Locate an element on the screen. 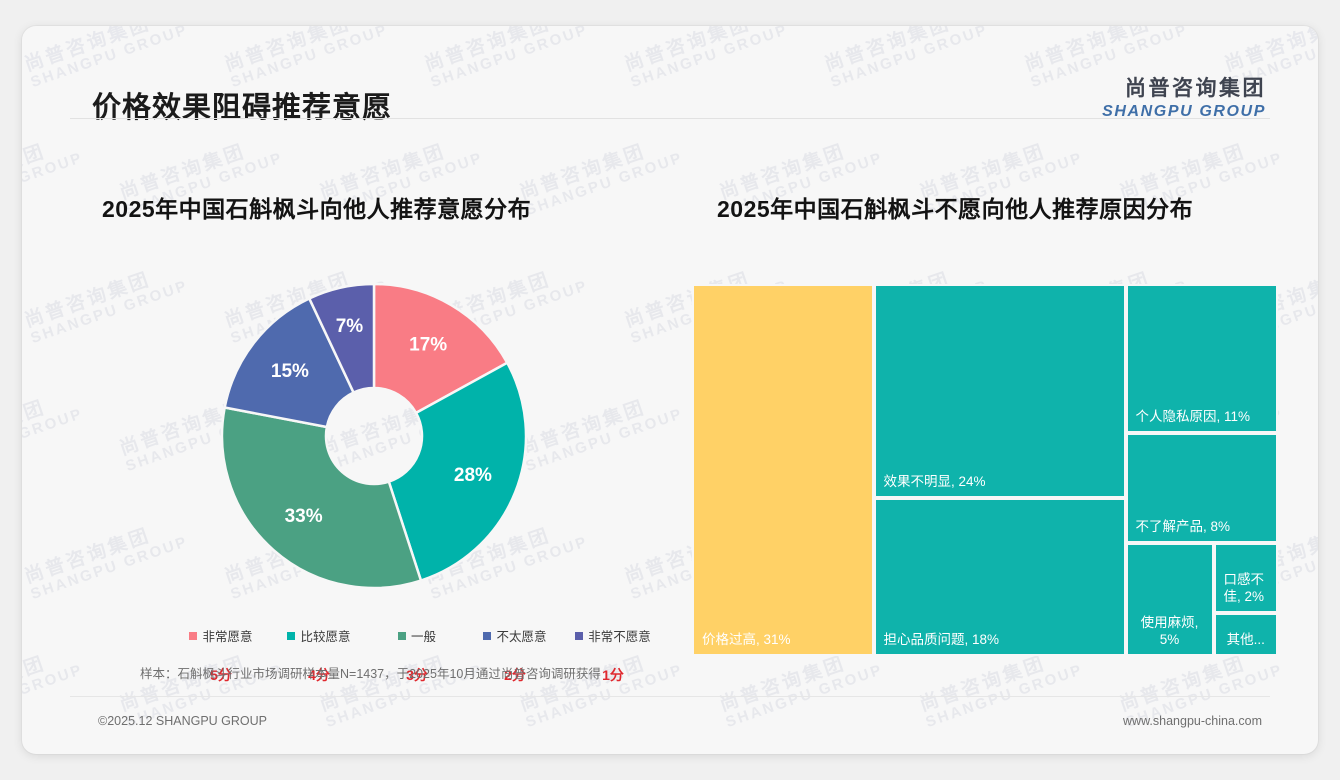  legend-row: 非常愿意 is located at coordinates (221, 635).